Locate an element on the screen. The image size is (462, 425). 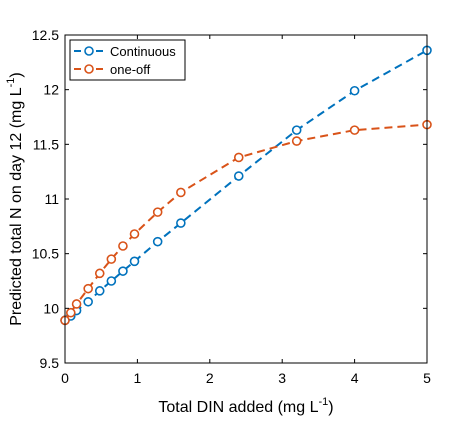
y-tick-label: 11.5 is located at coordinates (46, 144).